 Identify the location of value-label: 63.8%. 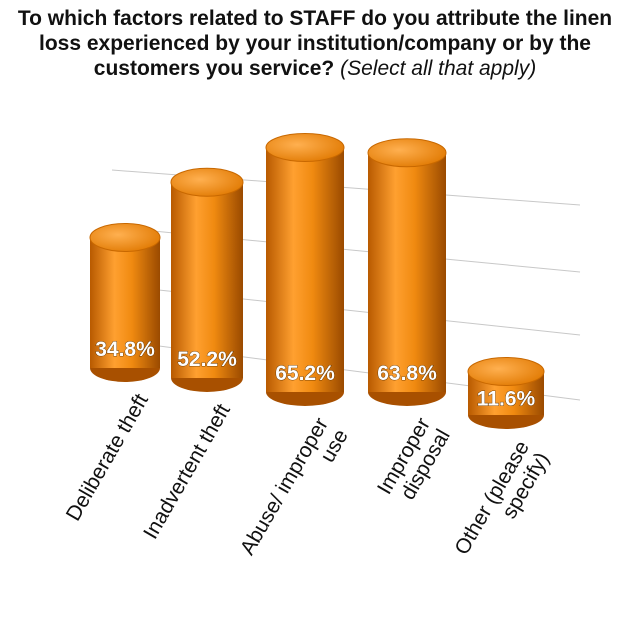
(407, 373).